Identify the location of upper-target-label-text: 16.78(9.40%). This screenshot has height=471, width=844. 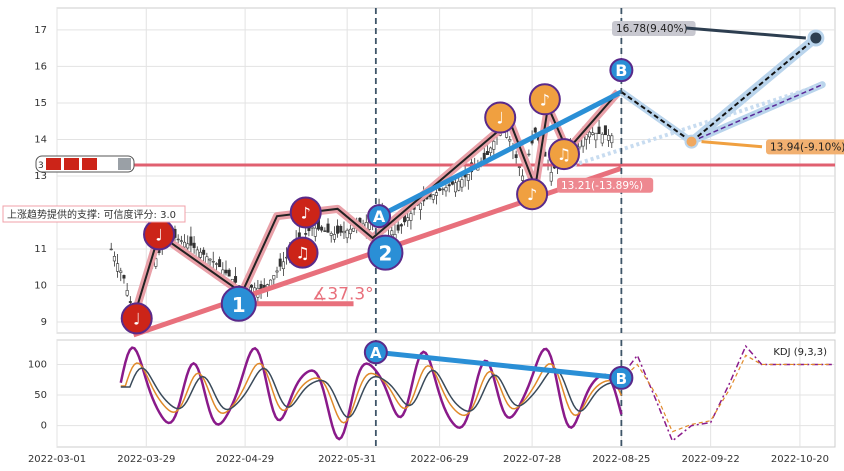
(652, 29).